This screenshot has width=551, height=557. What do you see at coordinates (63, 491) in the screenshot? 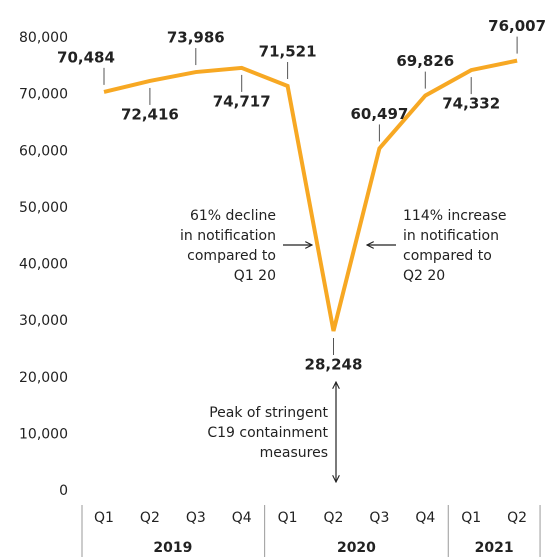
I see `y-tick-label: 0` at bounding box center [63, 491].